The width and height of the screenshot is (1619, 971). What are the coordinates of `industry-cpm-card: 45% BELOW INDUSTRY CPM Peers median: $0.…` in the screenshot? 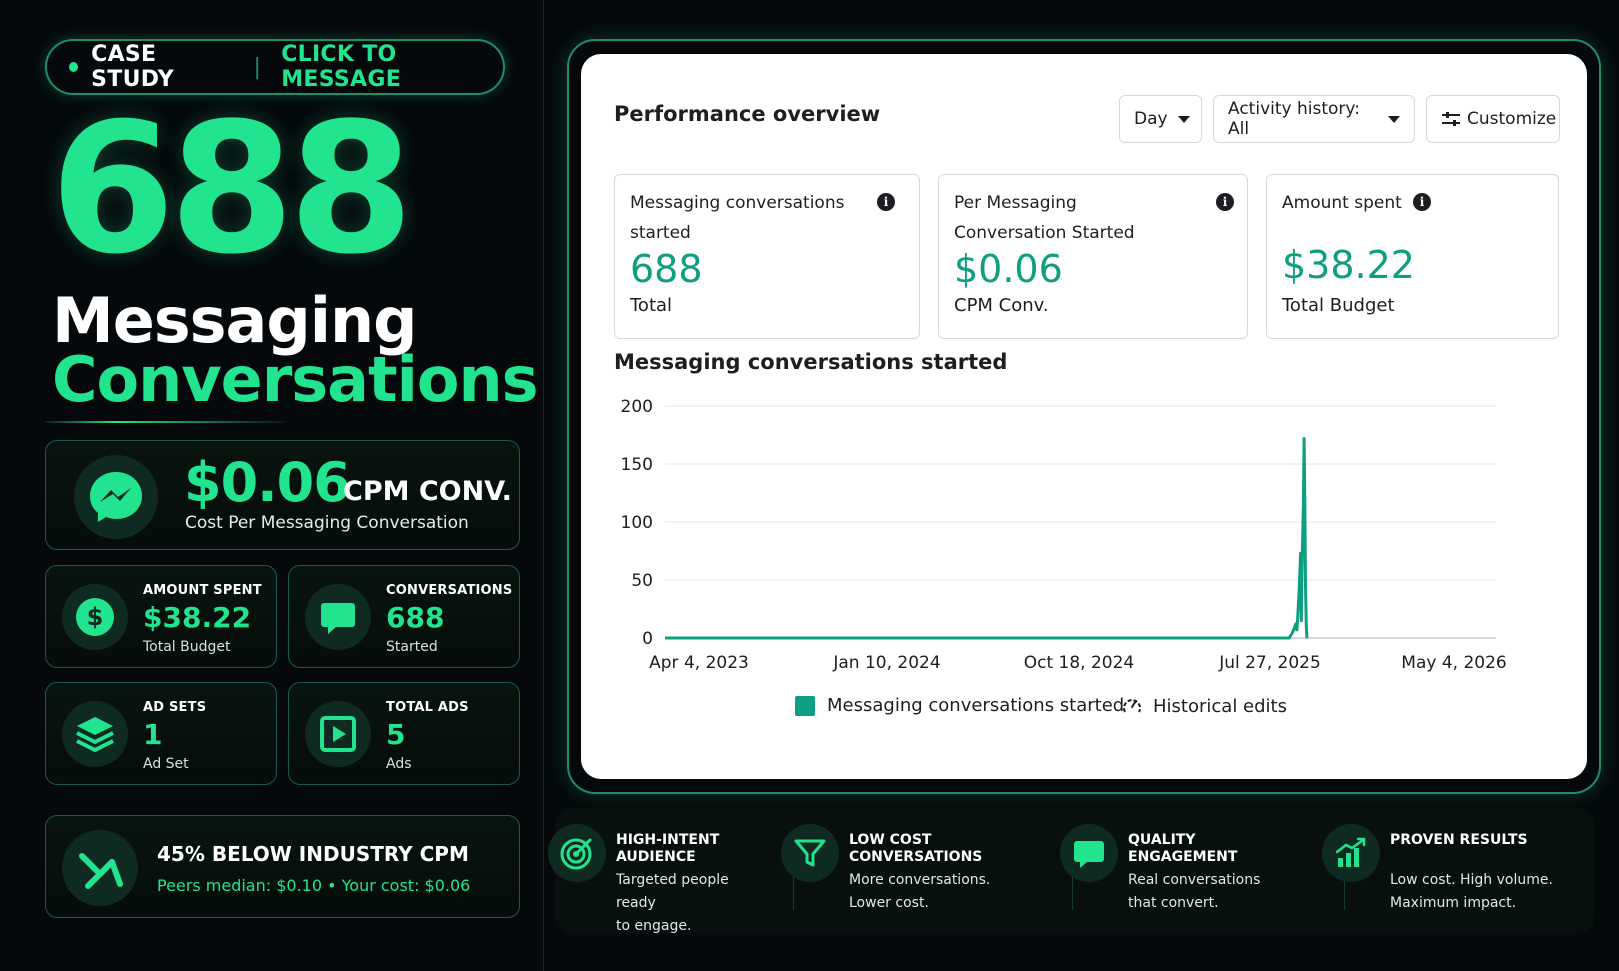 It's located at (282, 866).